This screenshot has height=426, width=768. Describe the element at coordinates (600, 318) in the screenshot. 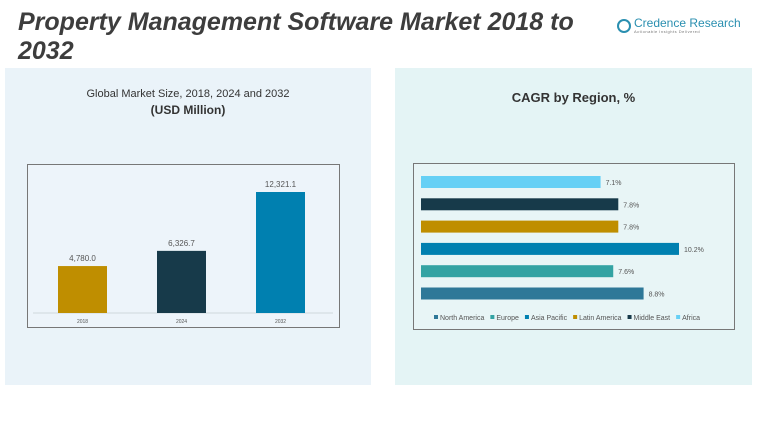

I see `legend-item: Latin America` at that location.